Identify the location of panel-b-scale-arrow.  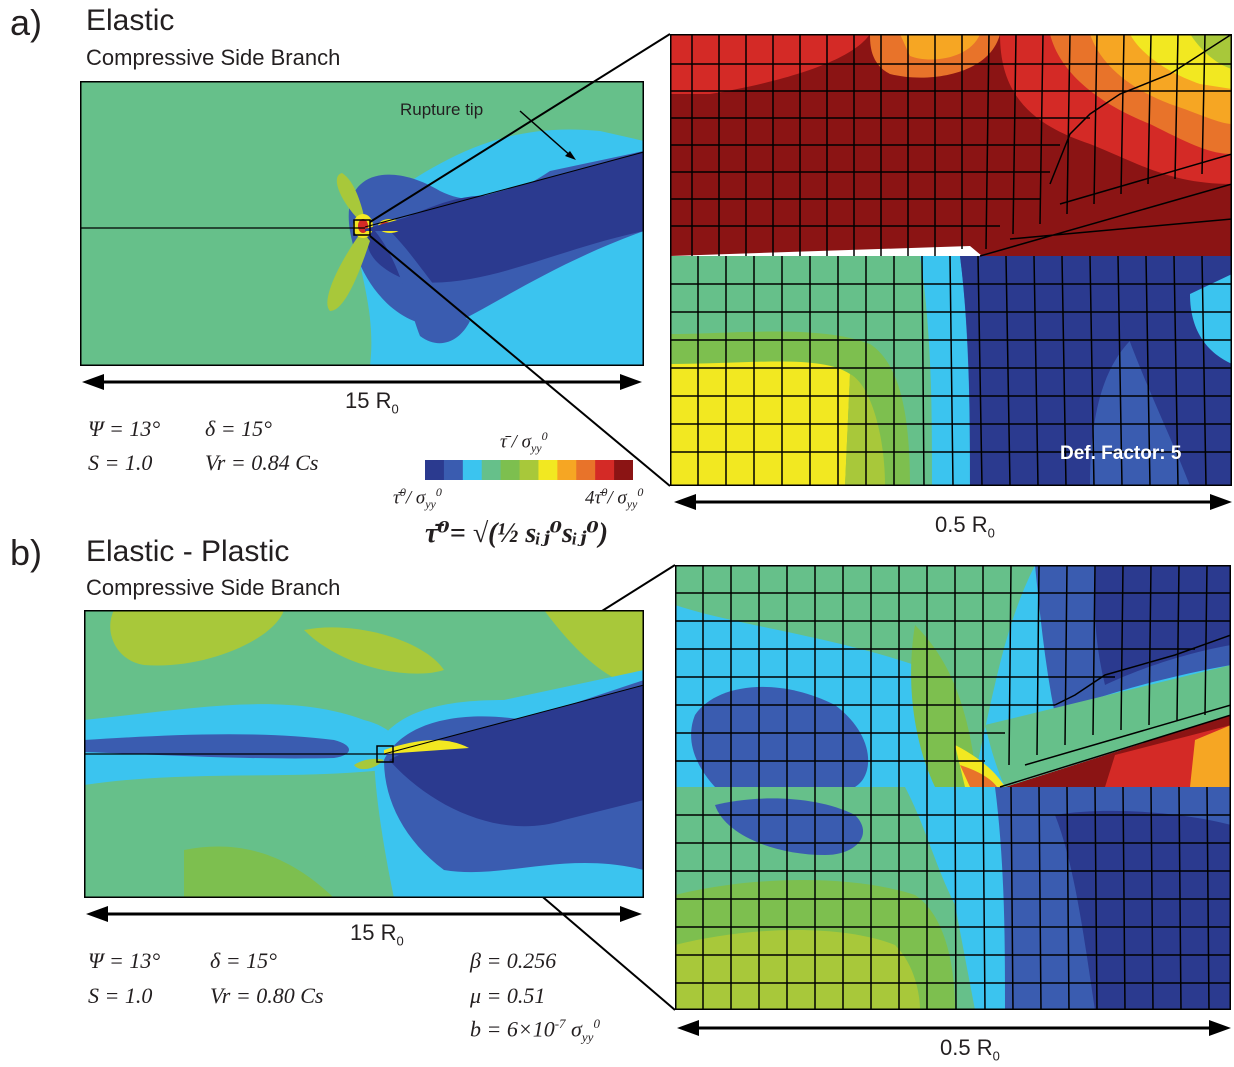
(364, 914).